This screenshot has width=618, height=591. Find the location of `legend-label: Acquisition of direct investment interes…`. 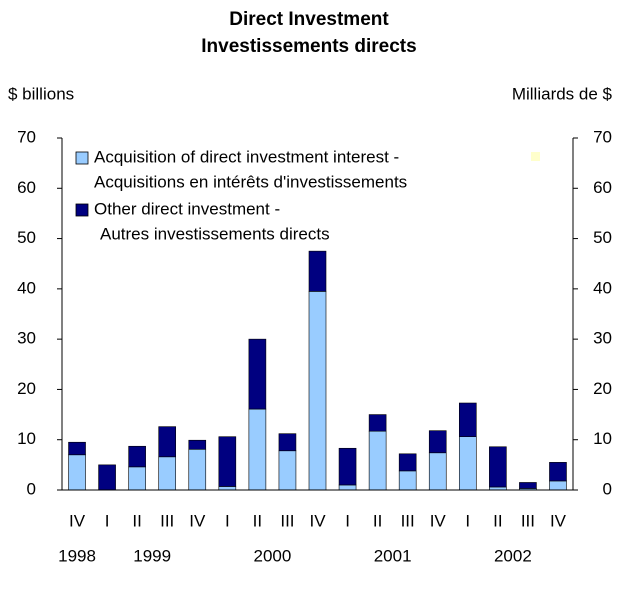

legend-label: Acquisition of direct investment interes… is located at coordinates (246, 156).